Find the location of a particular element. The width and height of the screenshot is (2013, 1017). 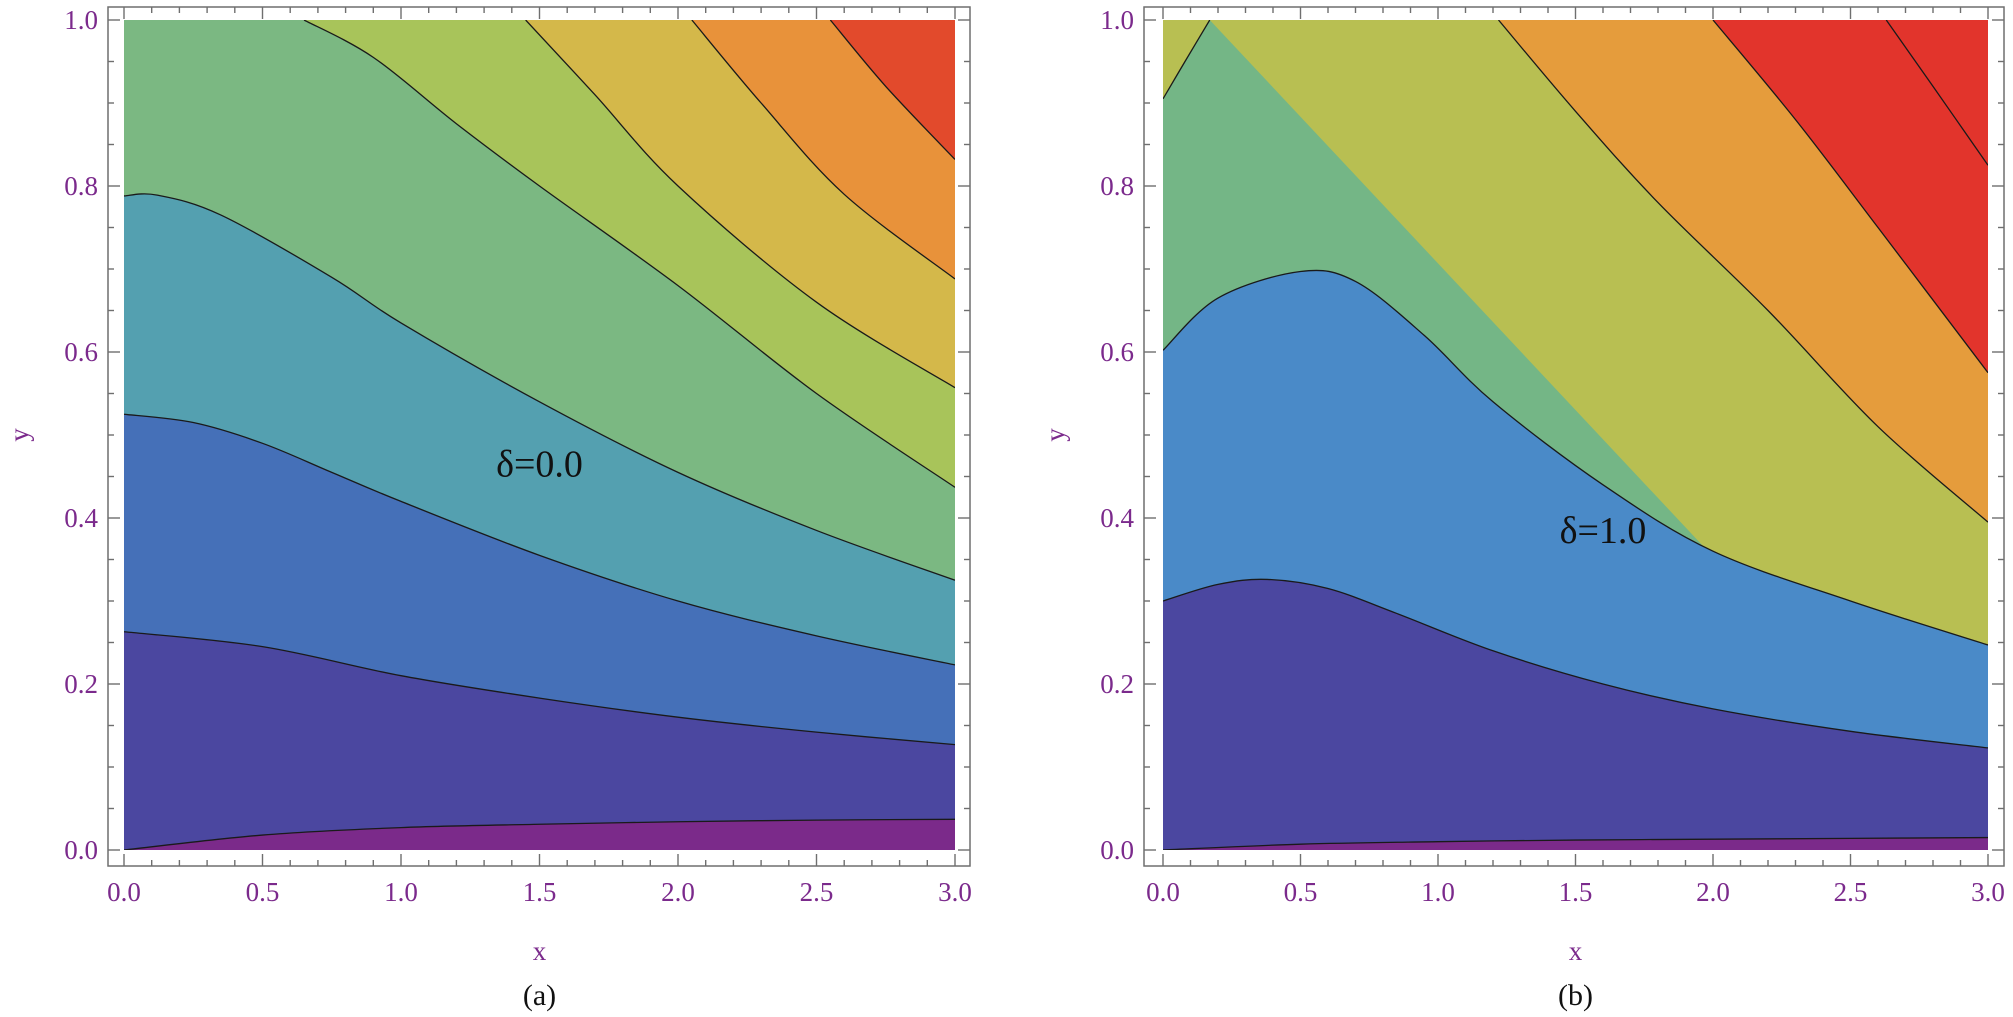

panel-label: (b) is located at coordinates (1575, 995).